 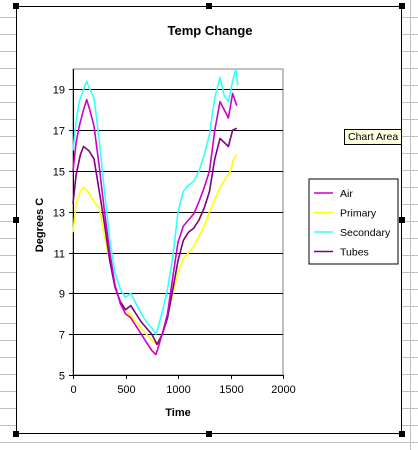 I want to click on legend-entry-primary: Primary, so click(x=358, y=214).